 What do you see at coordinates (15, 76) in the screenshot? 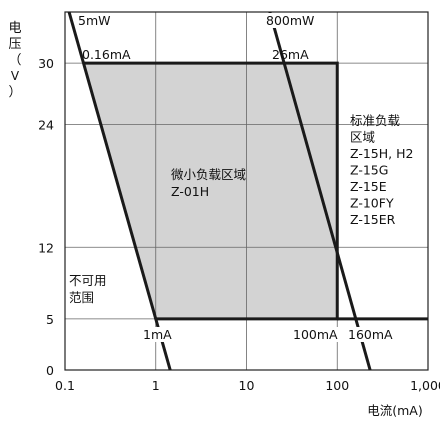
I see `y-axis-label-char: V` at bounding box center [15, 76].